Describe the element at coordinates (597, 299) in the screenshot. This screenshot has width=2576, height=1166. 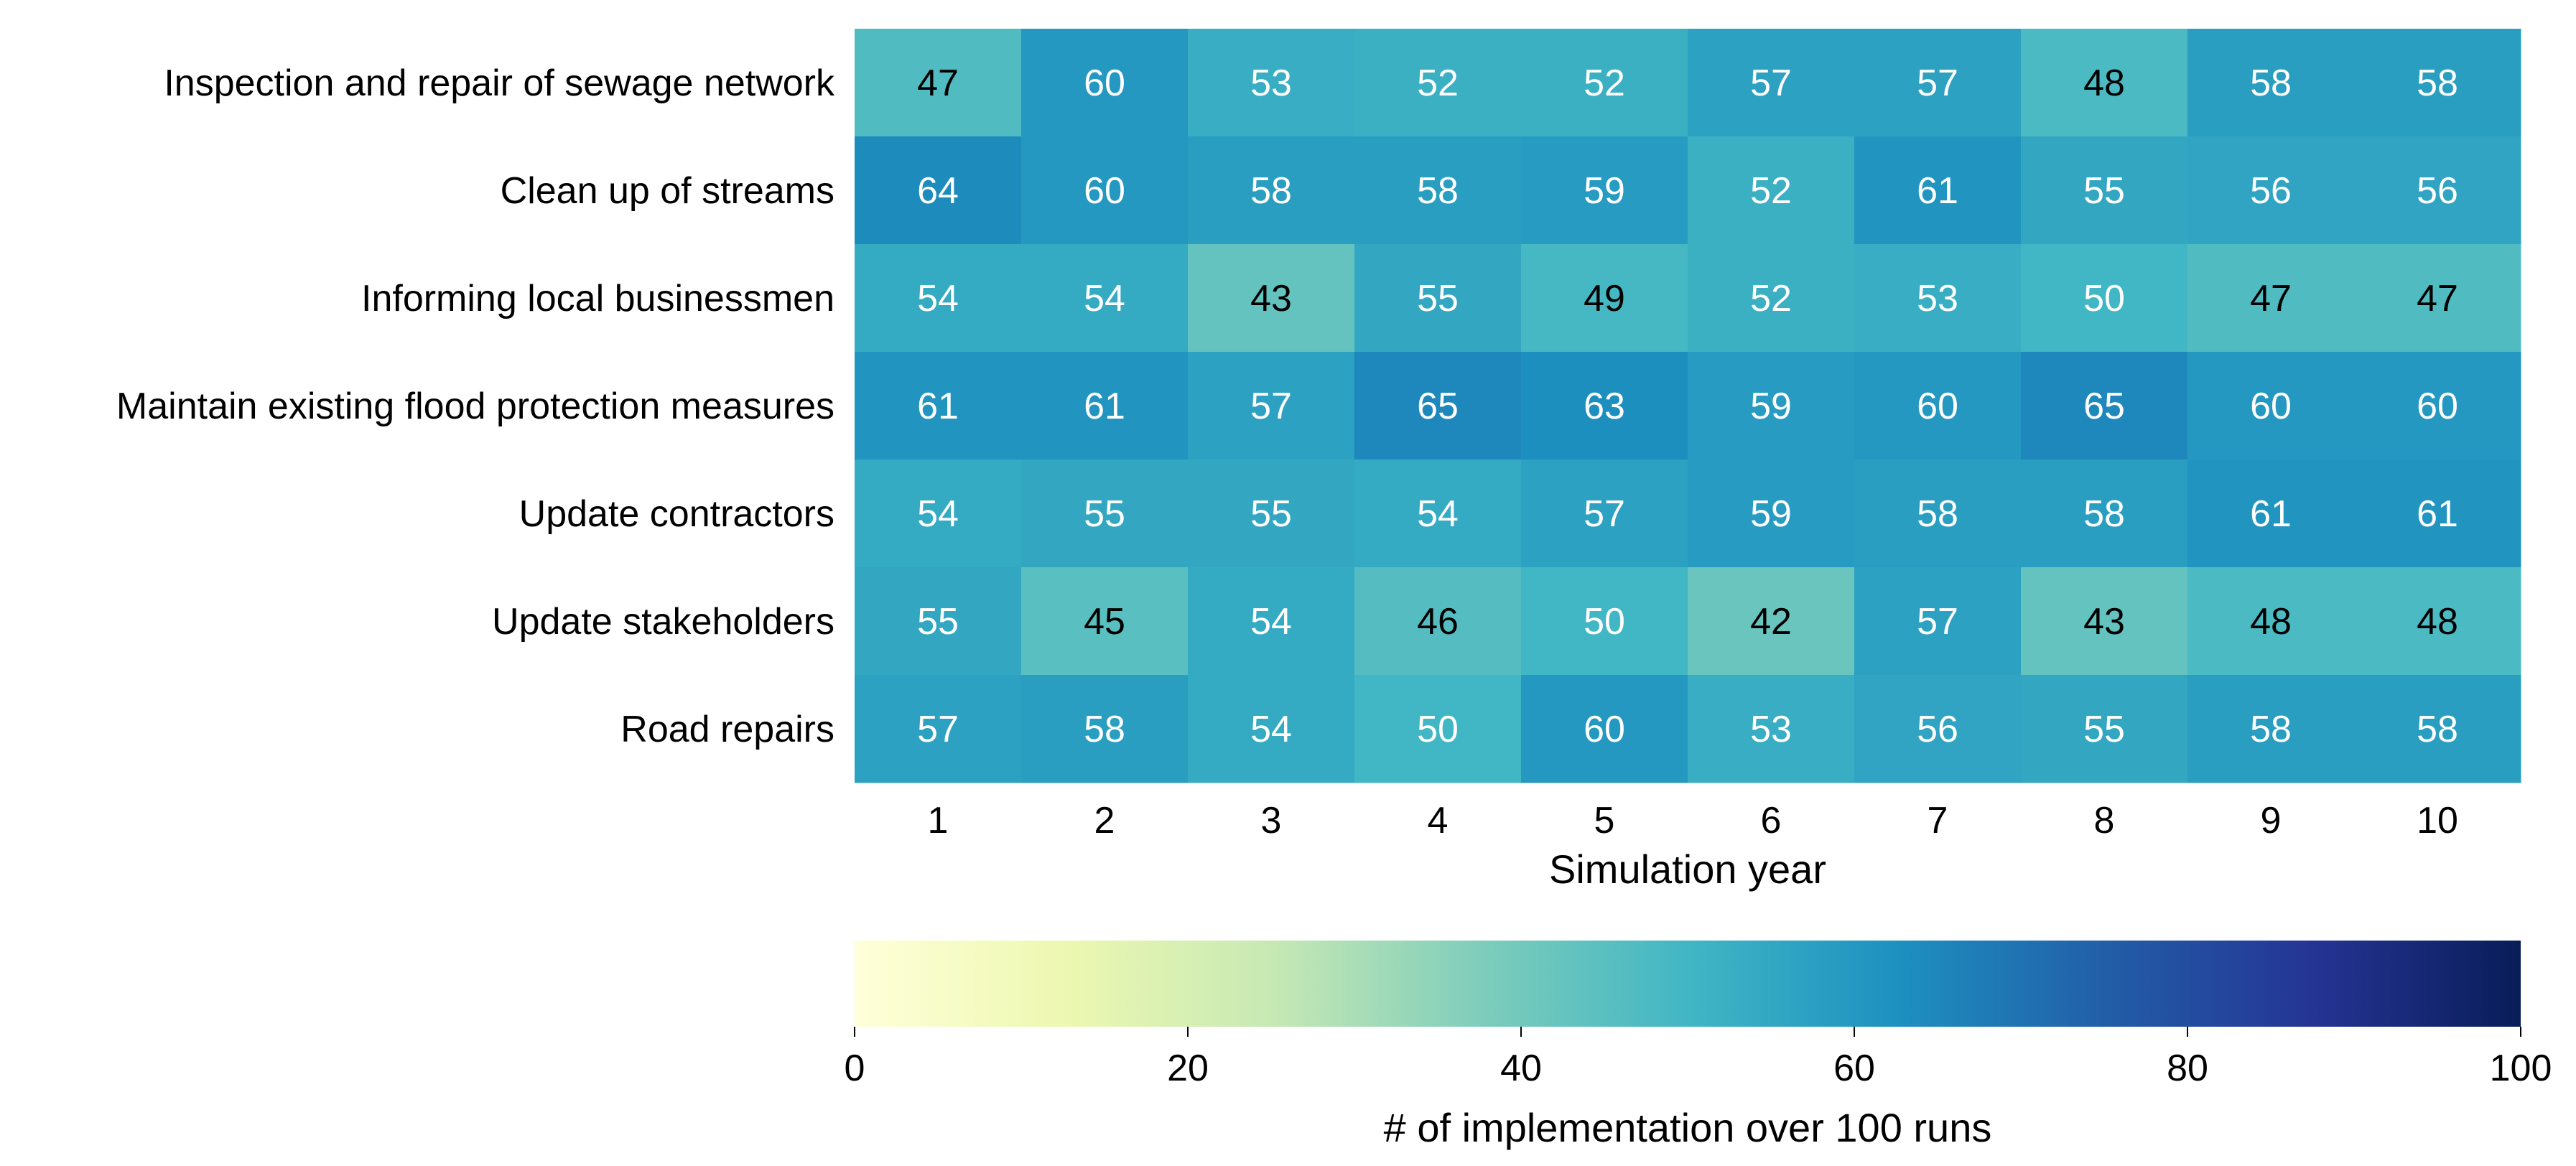
I see `row-label: Informing local businessmen` at that location.